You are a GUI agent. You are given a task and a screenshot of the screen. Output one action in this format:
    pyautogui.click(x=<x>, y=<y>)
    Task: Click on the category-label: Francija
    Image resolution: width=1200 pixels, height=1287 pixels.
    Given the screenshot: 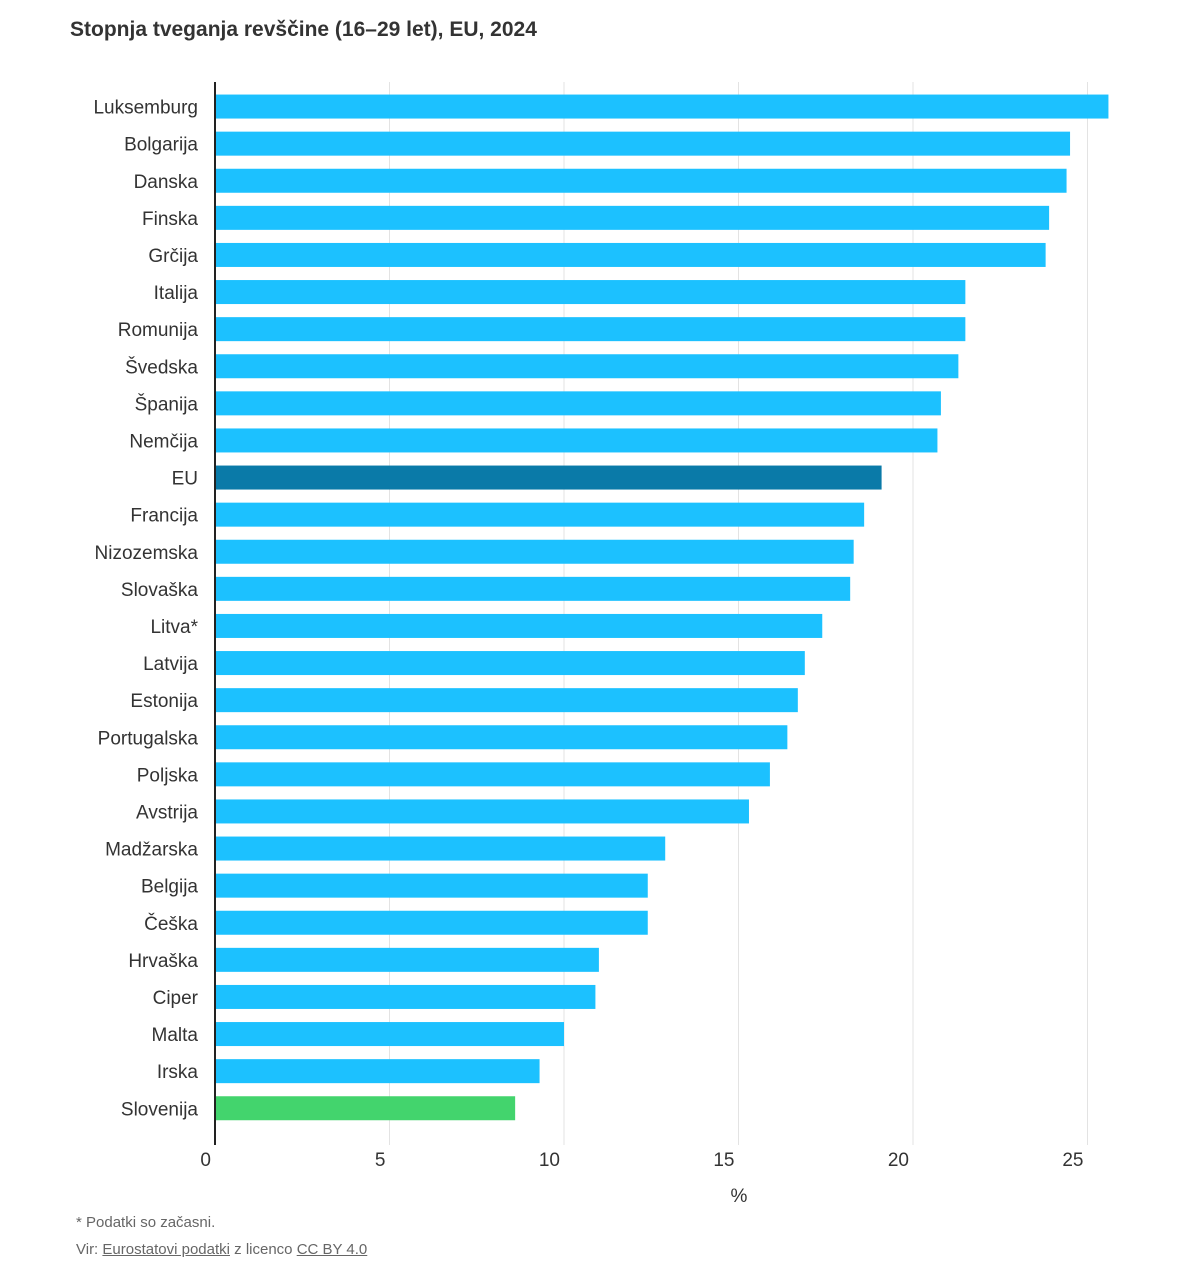 What is the action you would take?
    pyautogui.click(x=164, y=516)
    